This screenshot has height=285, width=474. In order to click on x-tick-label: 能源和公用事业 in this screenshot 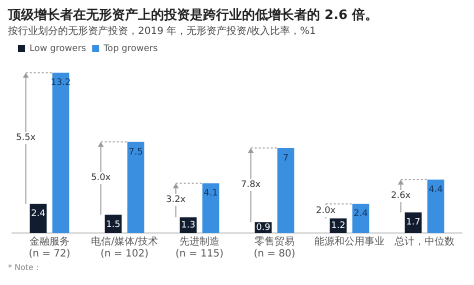, I will do `click(349, 242)`.